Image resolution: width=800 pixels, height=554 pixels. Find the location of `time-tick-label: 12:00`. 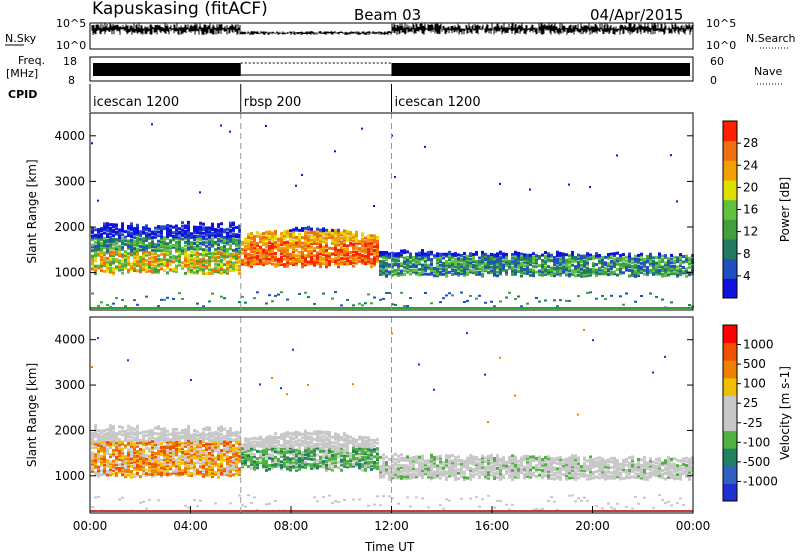

time-tick-label: 12:00 is located at coordinates (391, 526).